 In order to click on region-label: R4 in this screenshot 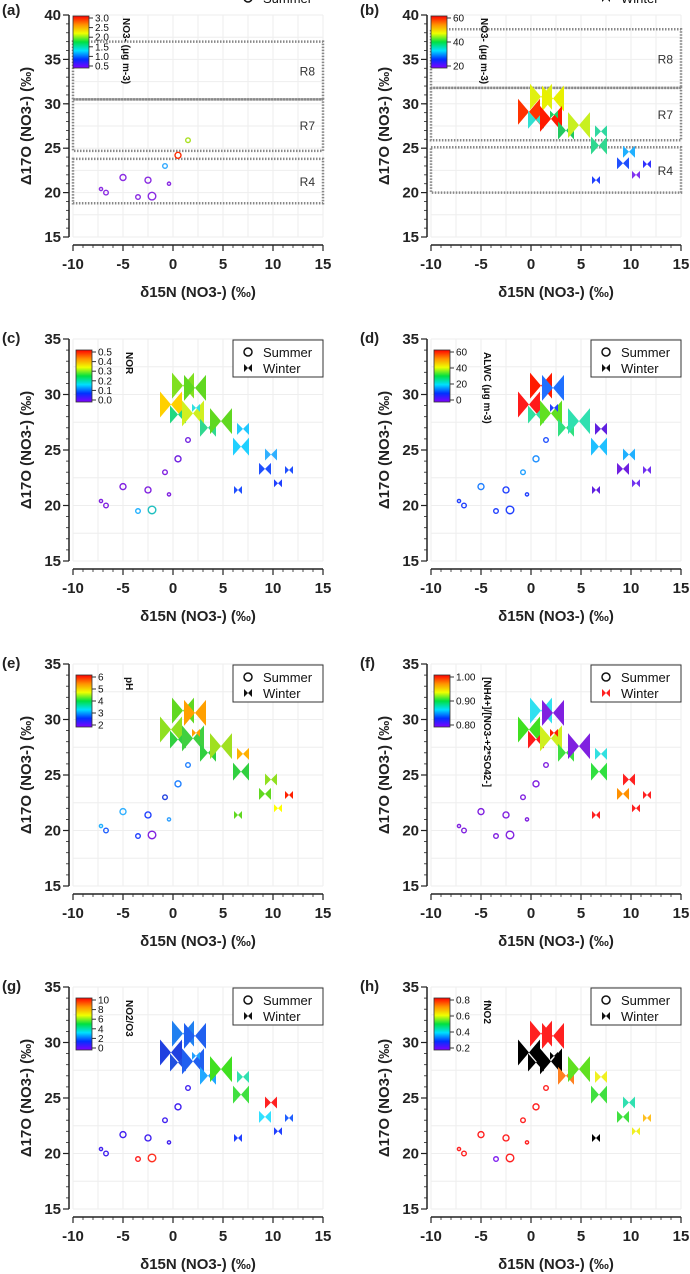, I will do `click(308, 182)`.